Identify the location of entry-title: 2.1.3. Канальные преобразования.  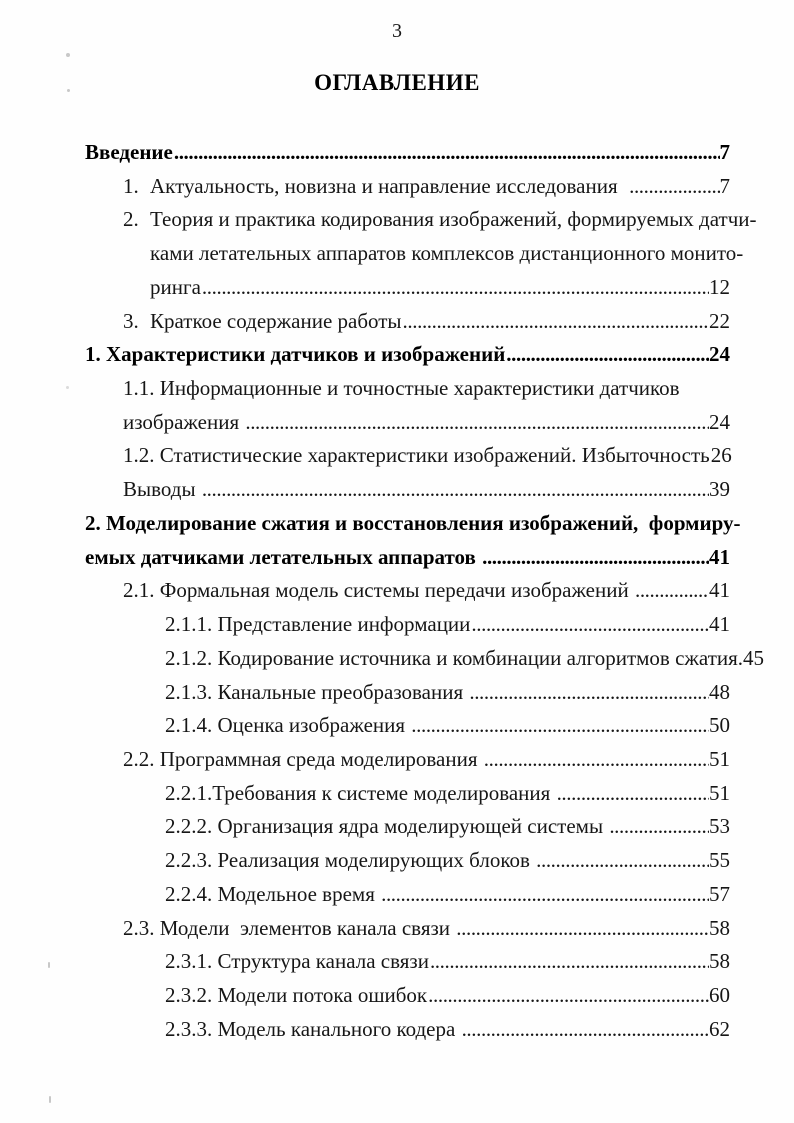
(317, 691).